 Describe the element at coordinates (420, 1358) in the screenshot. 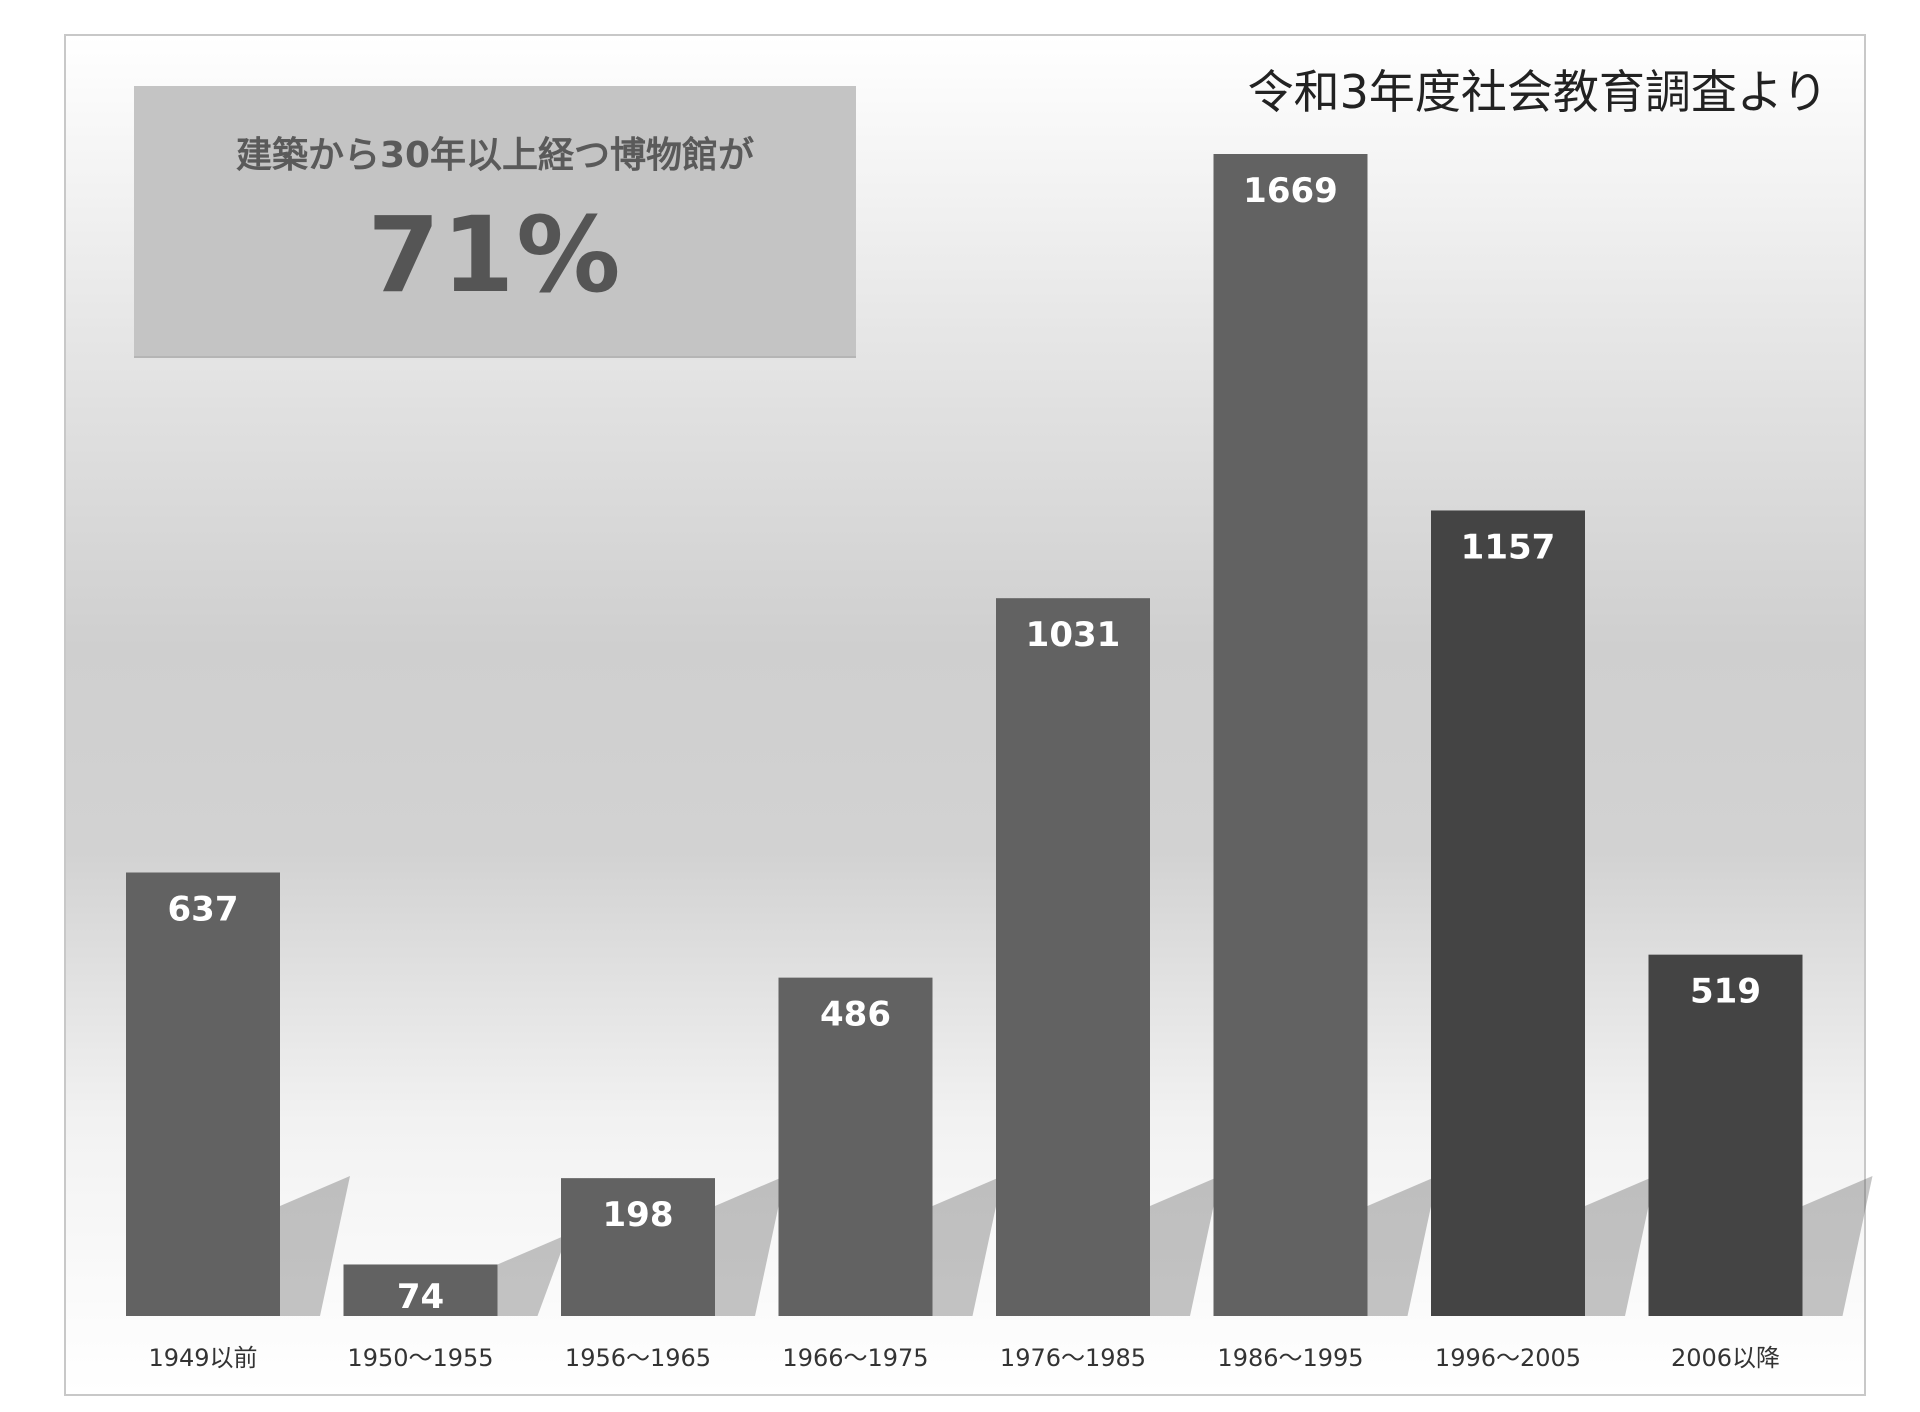

I see `category-label: 1950～1955` at that location.